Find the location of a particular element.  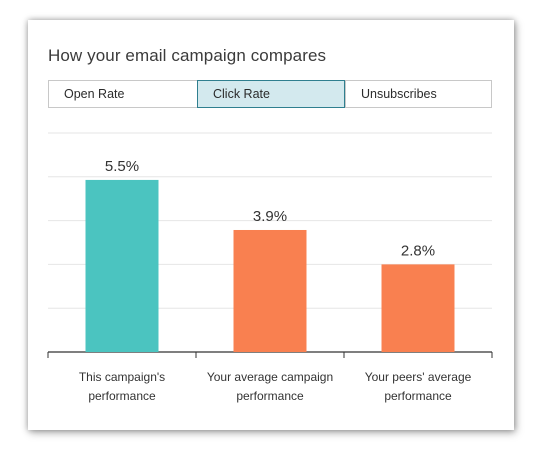

bar-data-label: 5.5% is located at coordinates (122, 166).